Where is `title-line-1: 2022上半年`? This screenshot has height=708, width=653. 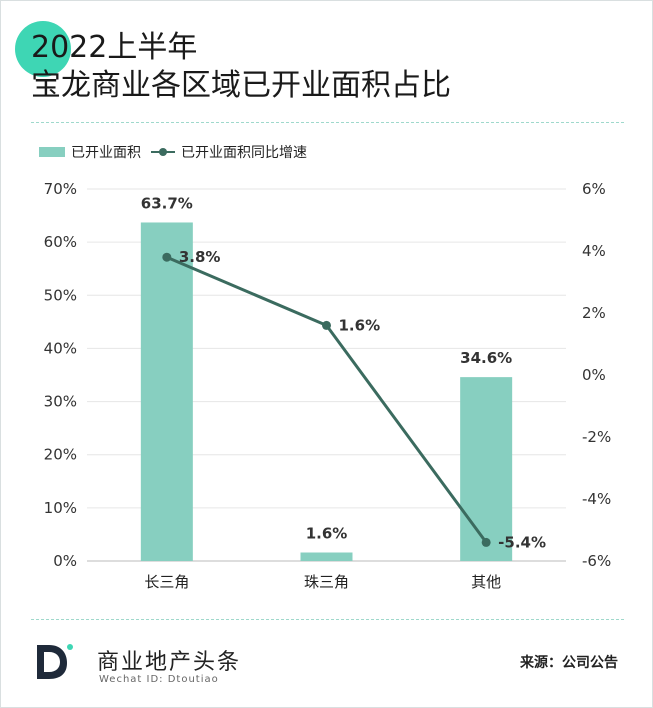 title-line-1: 2022上半年 is located at coordinates (114, 47).